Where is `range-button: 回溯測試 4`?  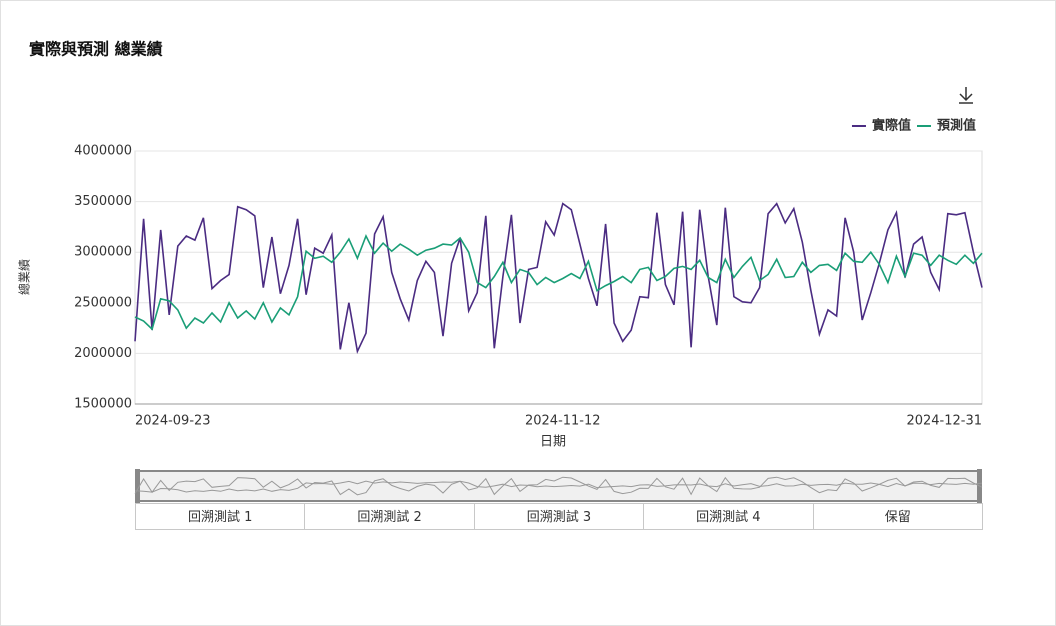
range-button: 回溯測試 4 is located at coordinates (728, 516).